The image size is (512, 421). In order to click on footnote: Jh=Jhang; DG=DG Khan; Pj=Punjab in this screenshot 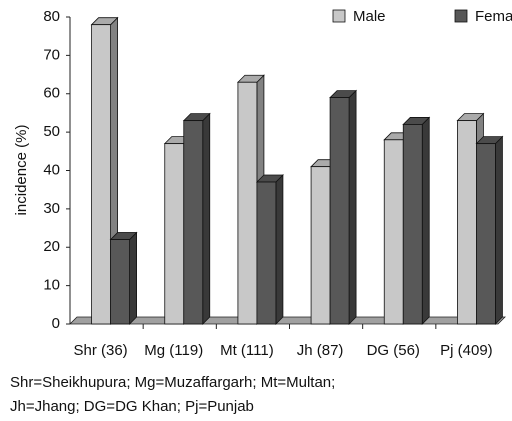, I will do `click(132, 406)`.